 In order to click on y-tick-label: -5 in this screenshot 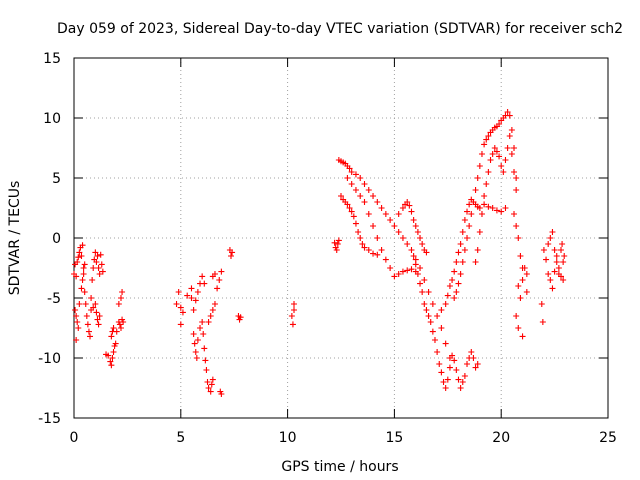, I will do `click(54, 299)`.